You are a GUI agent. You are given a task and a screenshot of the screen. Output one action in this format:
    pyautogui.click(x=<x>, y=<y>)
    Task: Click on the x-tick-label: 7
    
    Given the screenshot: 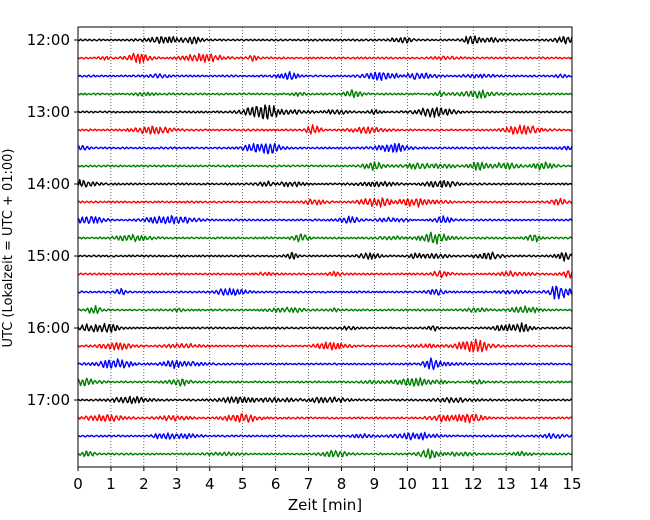 What is the action you would take?
    pyautogui.click(x=309, y=484)
    